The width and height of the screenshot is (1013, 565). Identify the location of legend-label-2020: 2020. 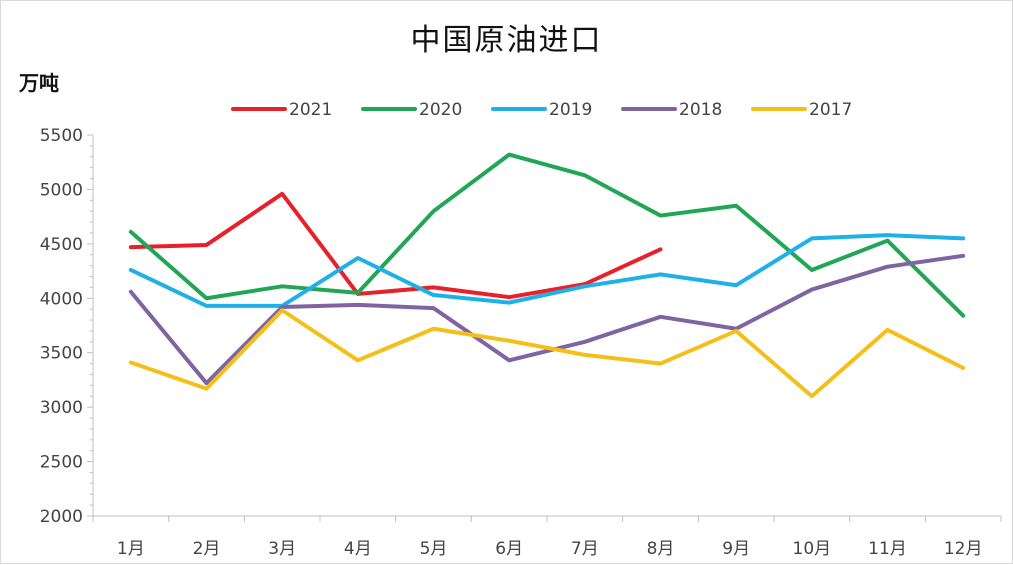
(440, 110).